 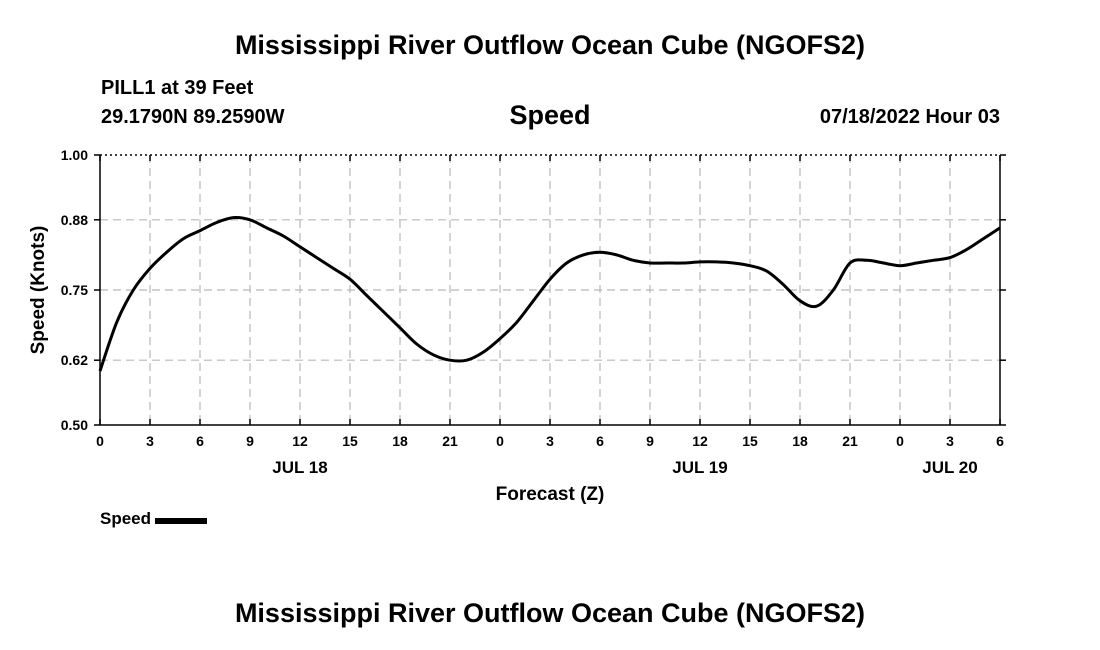 What do you see at coordinates (74, 360) in the screenshot?
I see `y-tick-label: 0.62` at bounding box center [74, 360].